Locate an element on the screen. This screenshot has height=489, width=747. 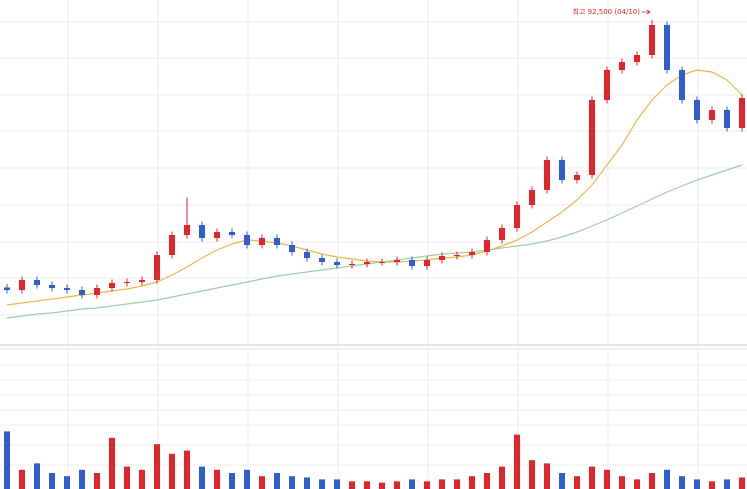
annotation-arrow is located at coordinates (646, 12).